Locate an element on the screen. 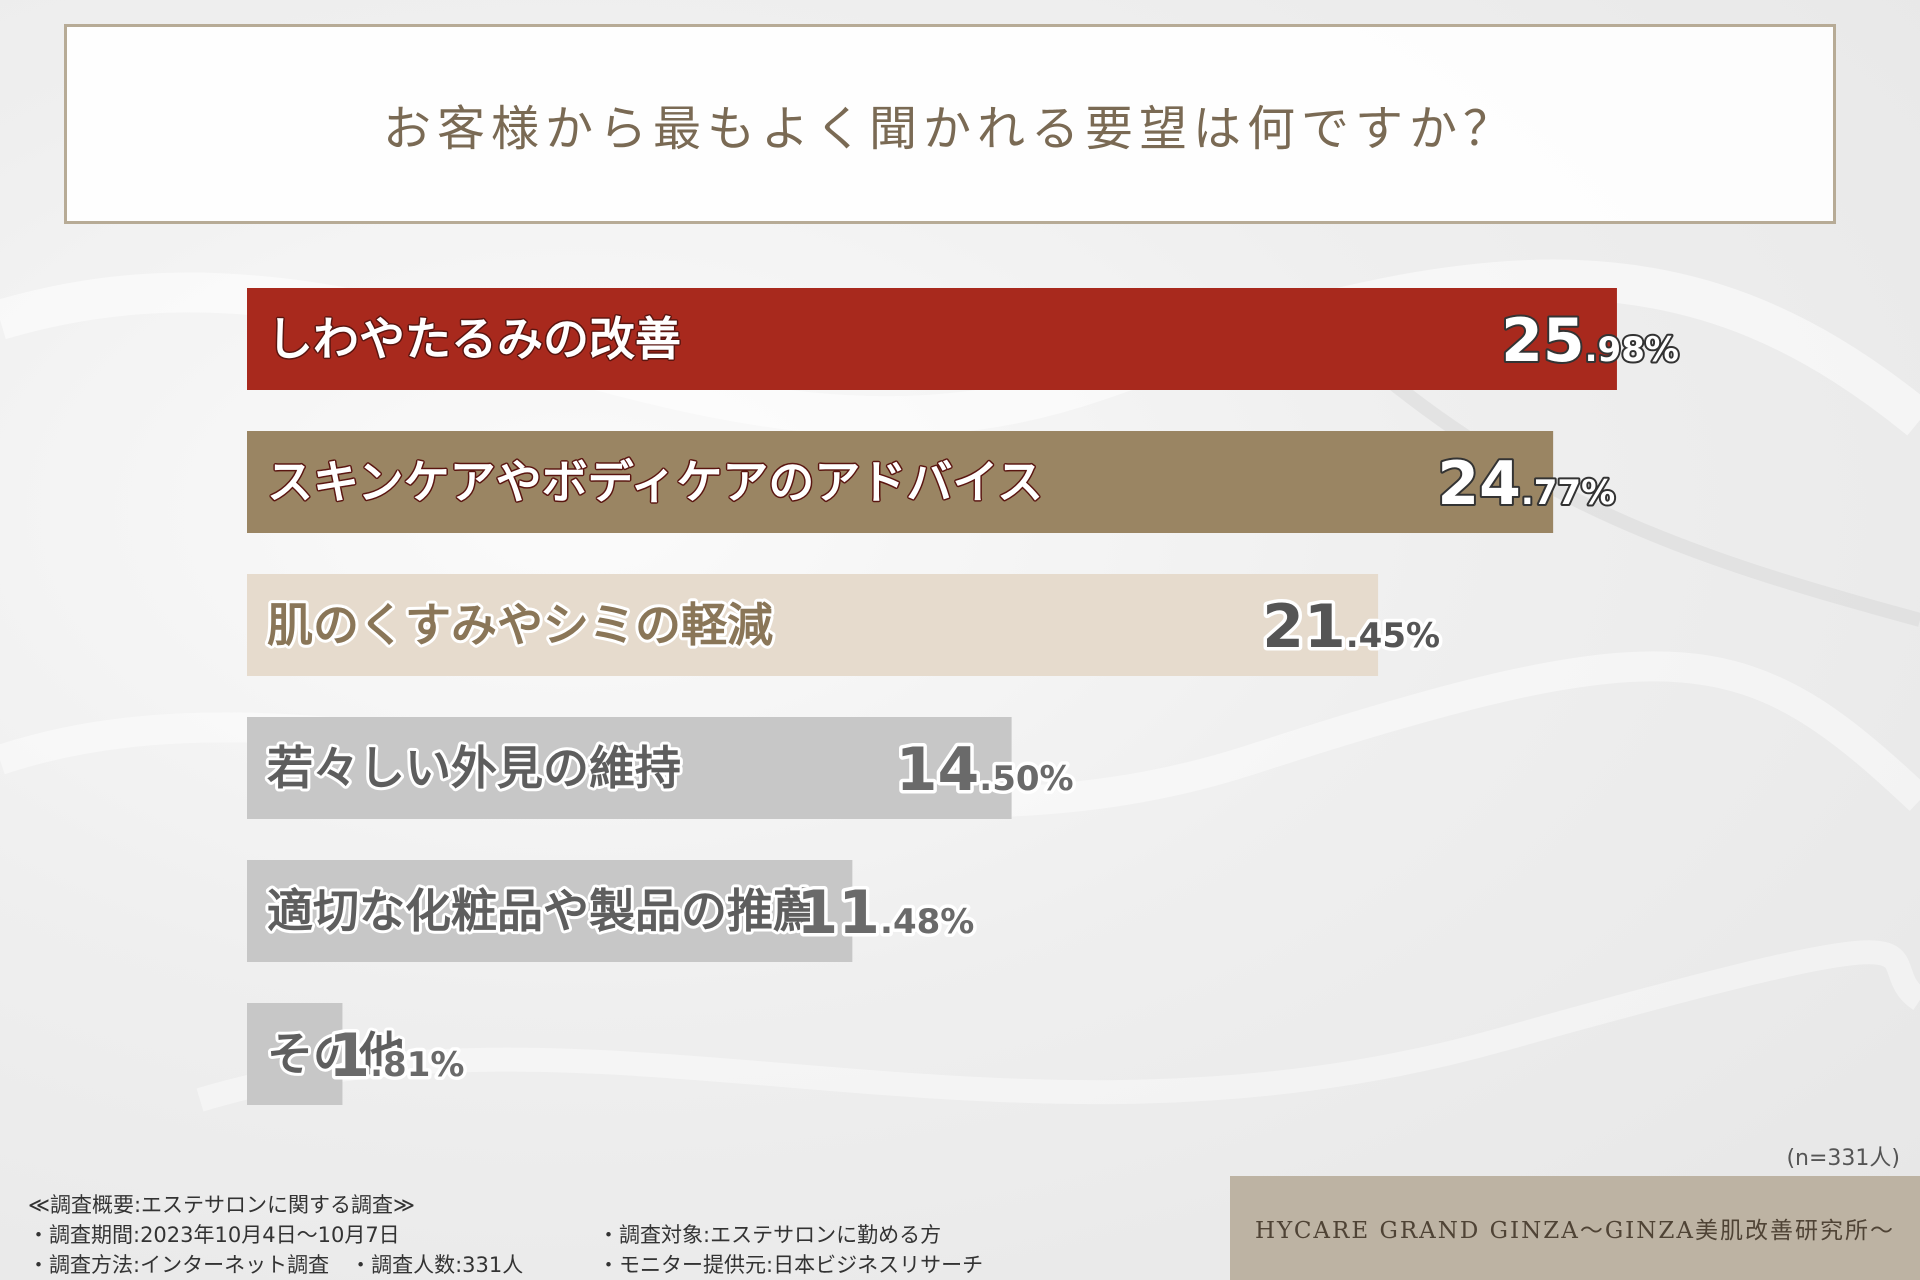  survey-heading: ≪調査概要:エステサロンに関する調査≫ is located at coordinates (222, 1205).